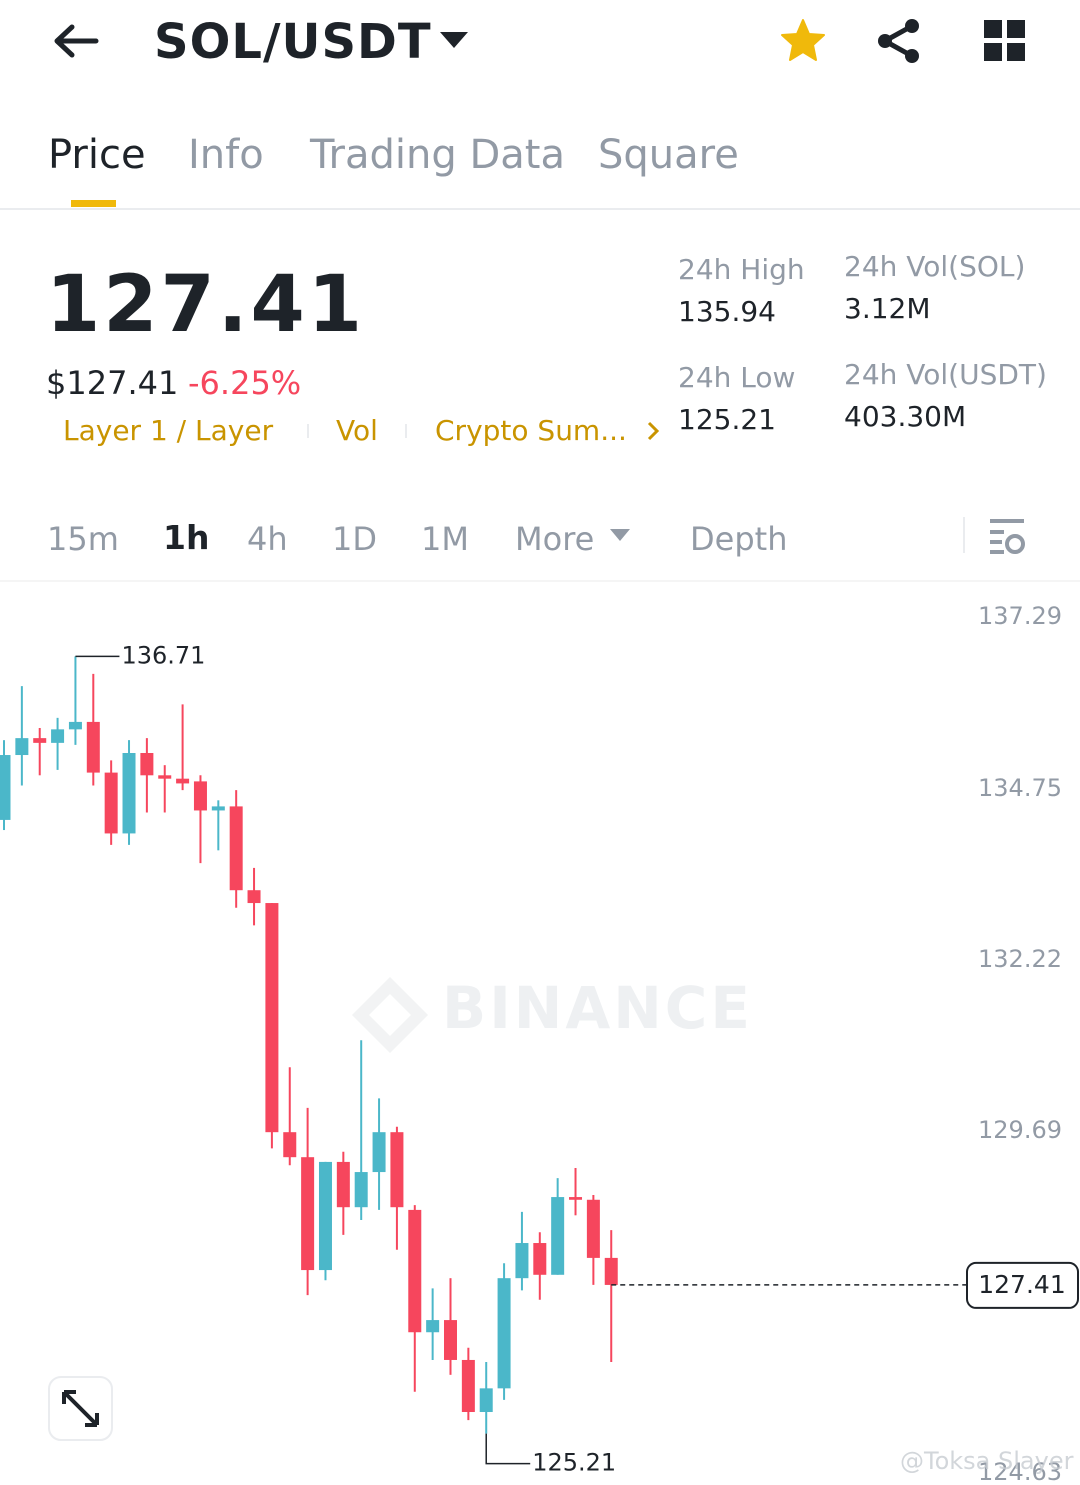 The height and width of the screenshot is (1485, 1080). What do you see at coordinates (445, 539) in the screenshot?
I see `interval: 1M` at bounding box center [445, 539].